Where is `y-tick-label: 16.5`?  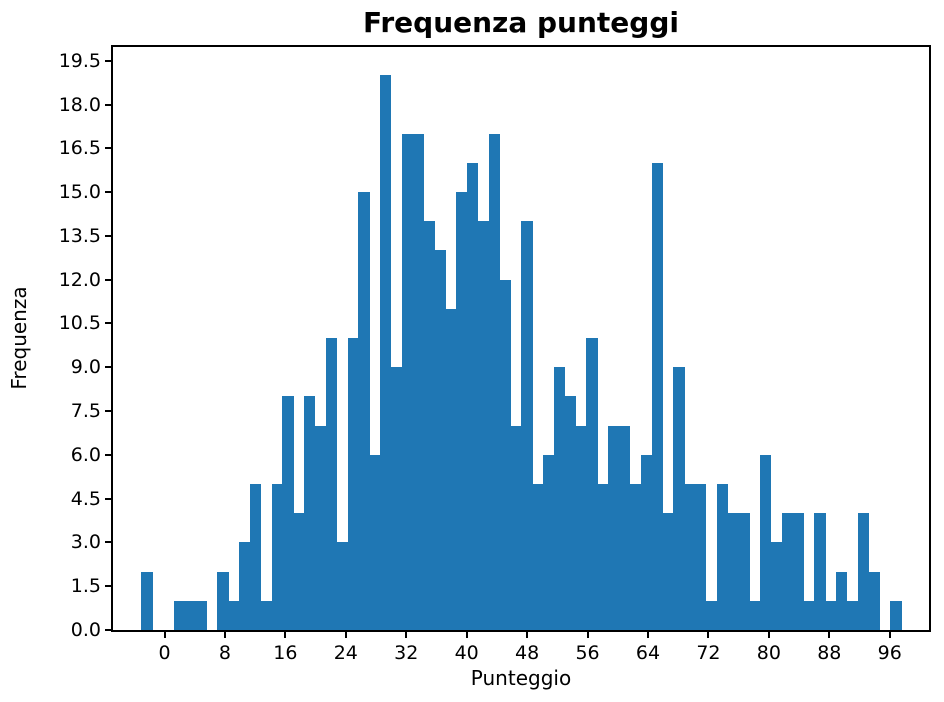 y-tick-label: 16.5 is located at coordinates (79, 148).